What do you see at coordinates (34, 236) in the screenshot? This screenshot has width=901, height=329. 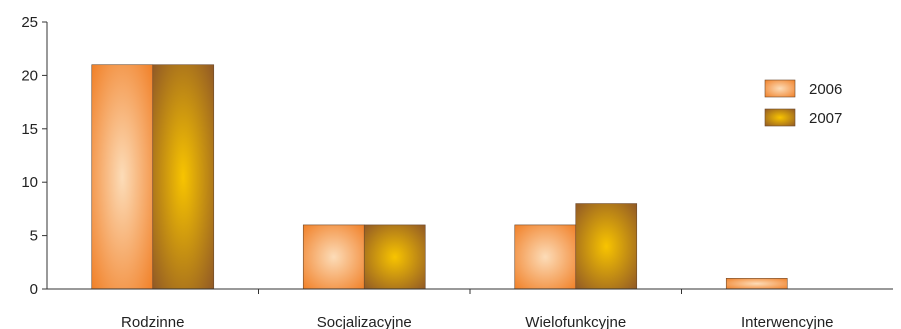 I see `y-tick-label: 5` at bounding box center [34, 236].